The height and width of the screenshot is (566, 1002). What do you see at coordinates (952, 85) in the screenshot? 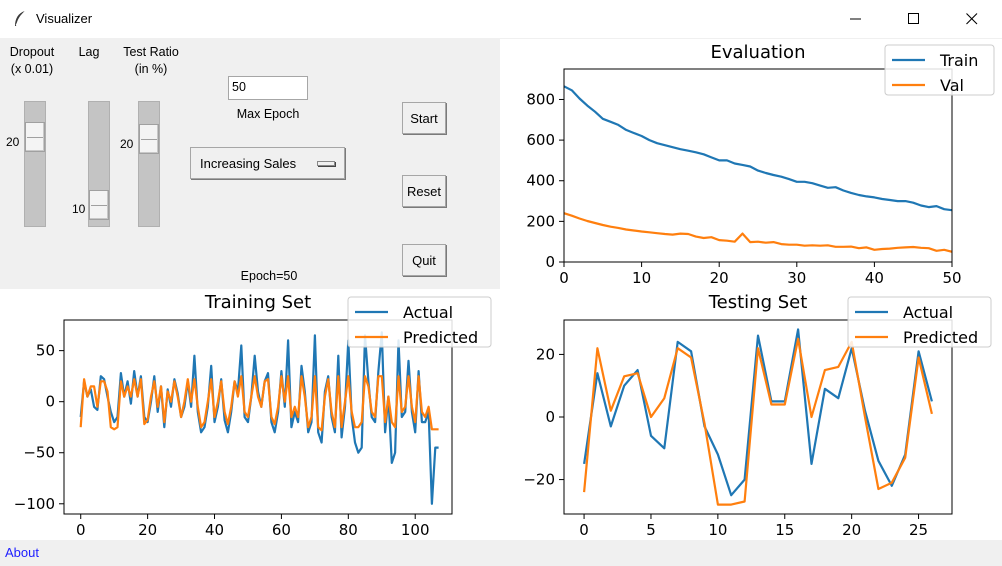
I see `legend-label: Val` at bounding box center [952, 85].